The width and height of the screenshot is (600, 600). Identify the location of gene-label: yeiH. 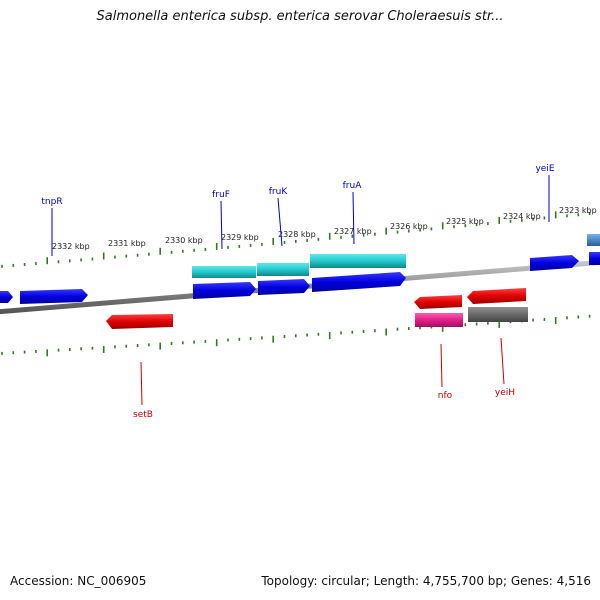
(505, 393).